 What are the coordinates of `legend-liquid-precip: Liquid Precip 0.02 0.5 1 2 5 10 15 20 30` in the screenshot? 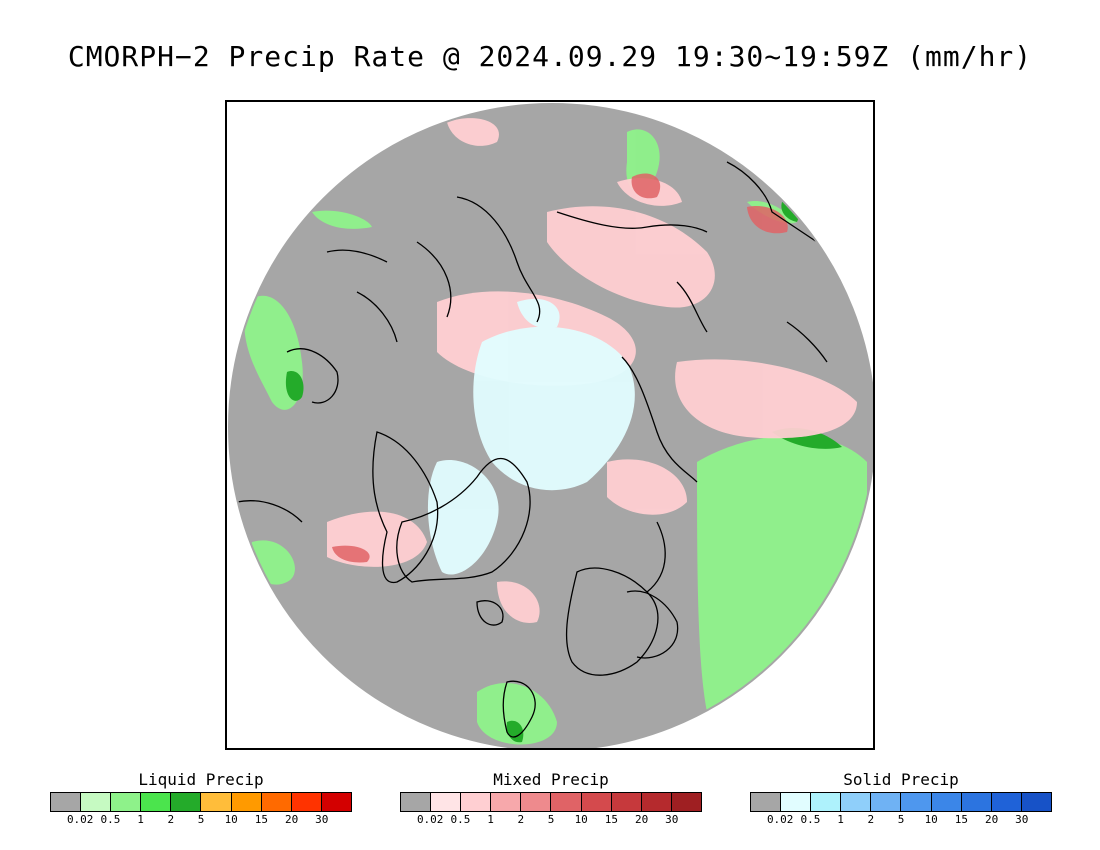 It's located at (201, 798).